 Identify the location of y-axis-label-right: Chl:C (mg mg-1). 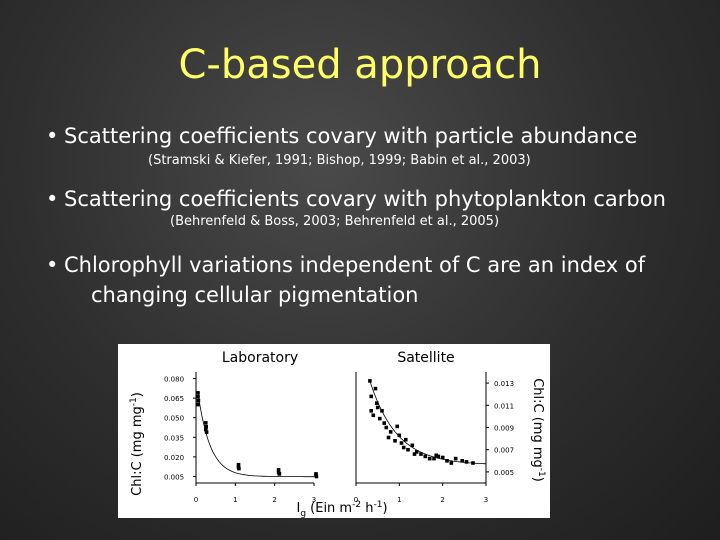
(538, 430).